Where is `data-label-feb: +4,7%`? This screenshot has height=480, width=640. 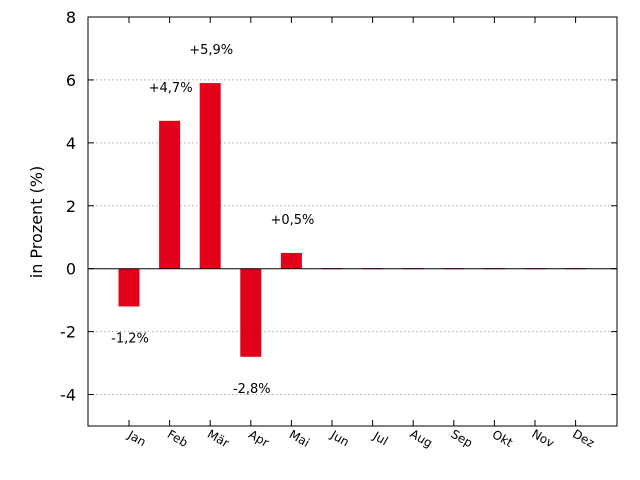 data-label-feb: +4,7% is located at coordinates (171, 88).